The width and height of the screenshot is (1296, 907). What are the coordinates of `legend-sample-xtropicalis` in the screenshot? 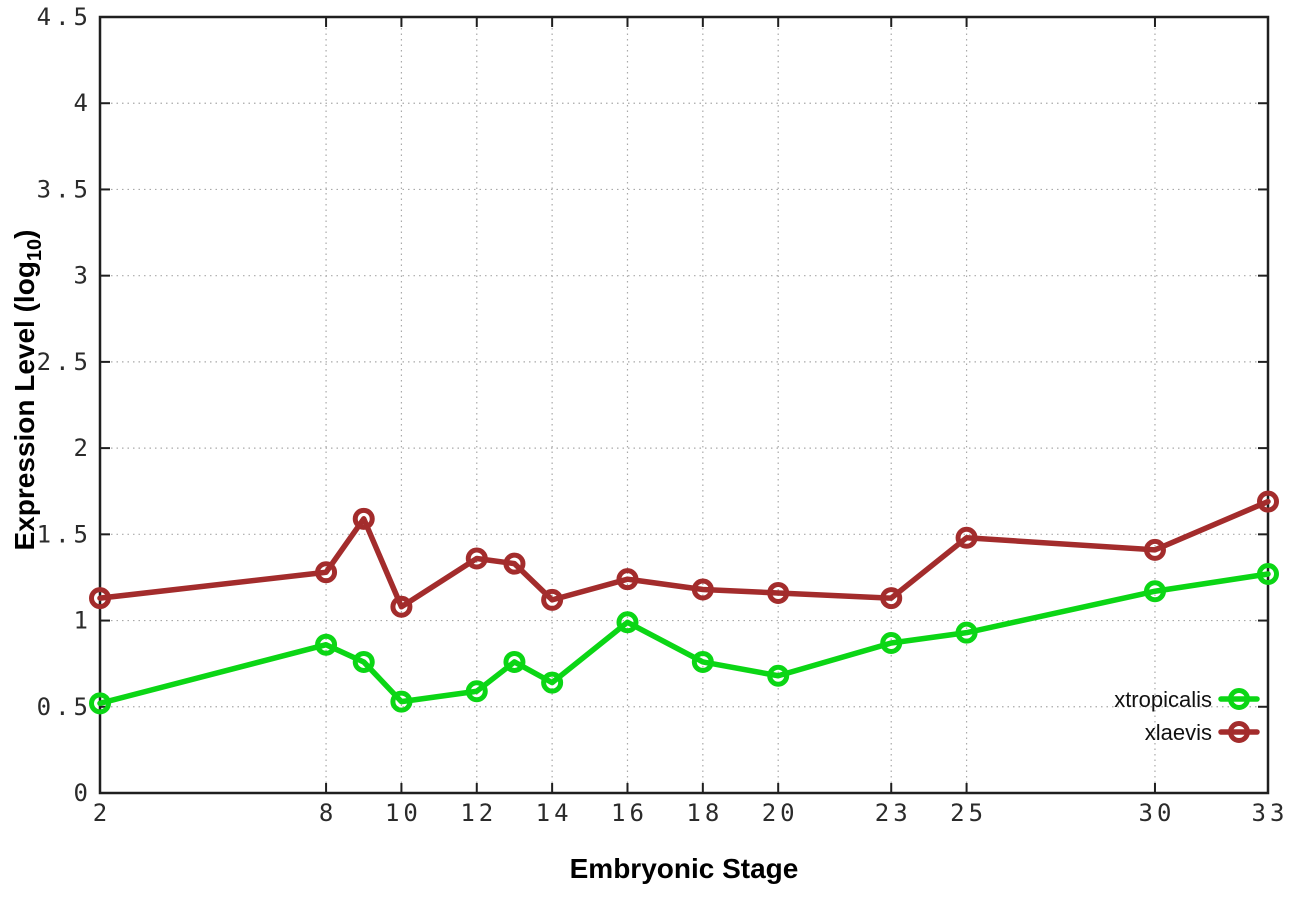 It's located at (1239, 699).